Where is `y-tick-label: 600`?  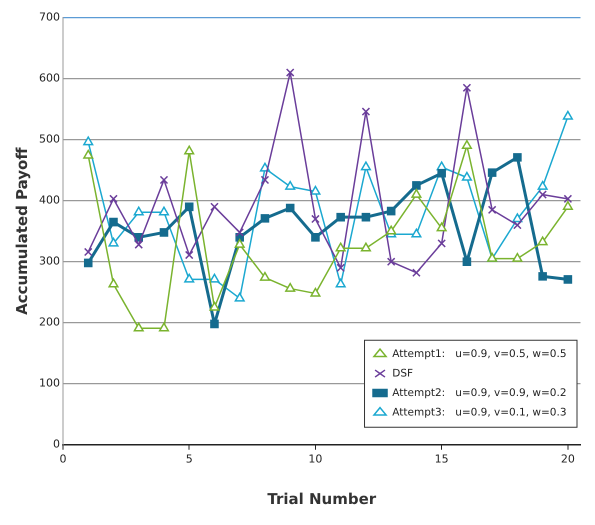 y-tick-label: 600 is located at coordinates (49, 77).